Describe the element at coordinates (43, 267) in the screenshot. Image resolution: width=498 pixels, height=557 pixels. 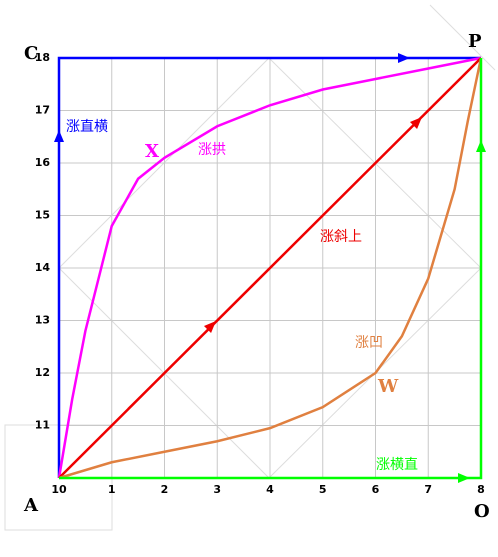
I see `y-tick-label: 14` at that location.